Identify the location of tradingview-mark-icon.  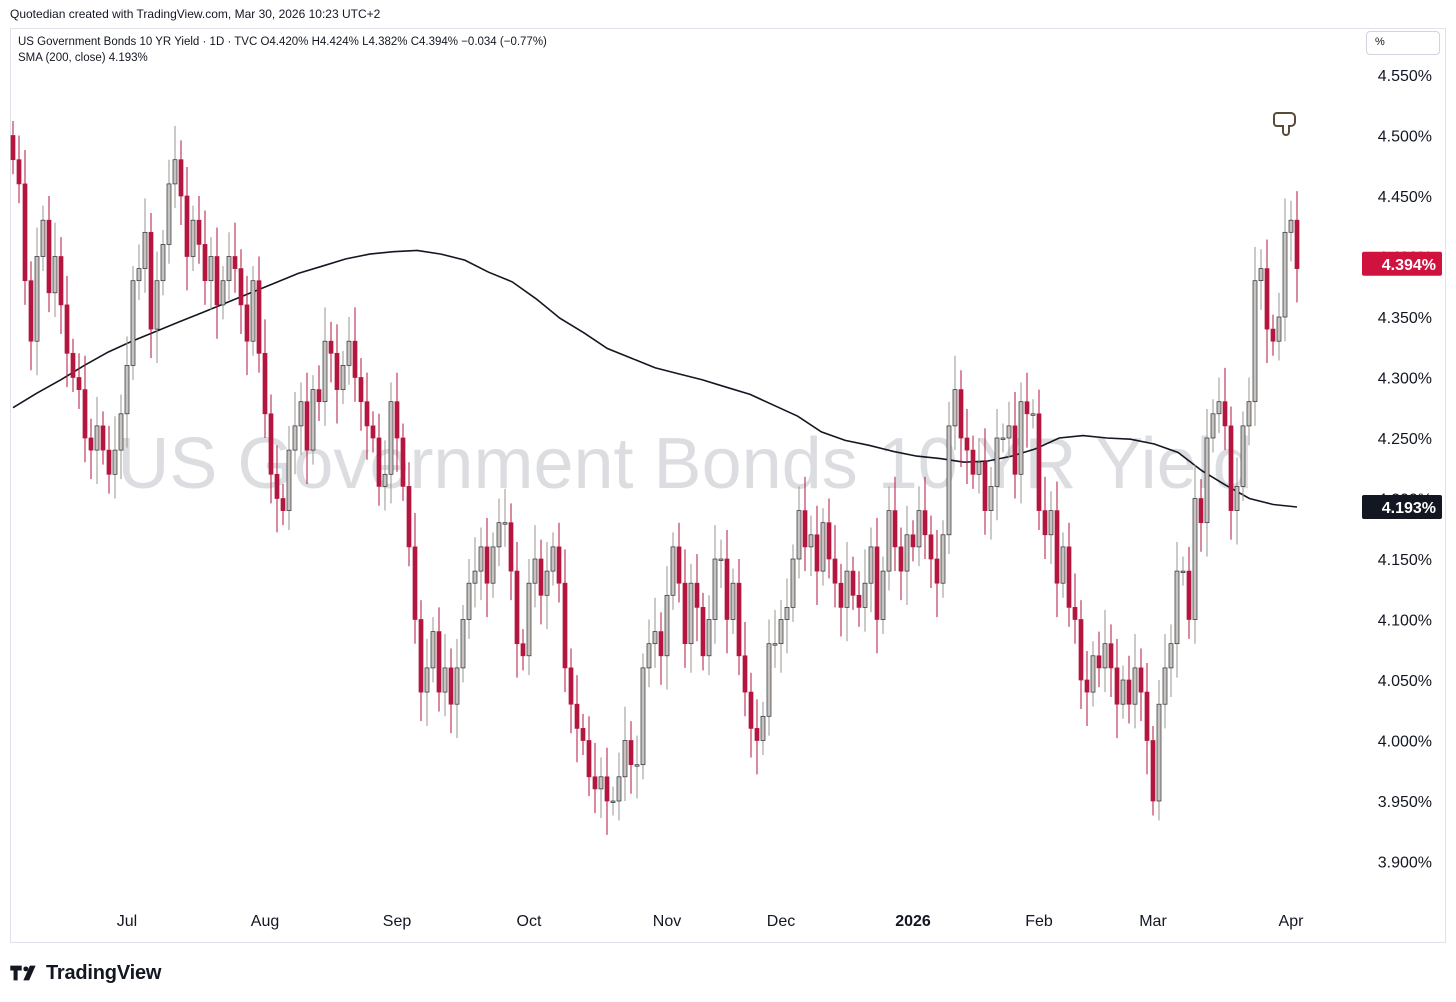
(23, 973).